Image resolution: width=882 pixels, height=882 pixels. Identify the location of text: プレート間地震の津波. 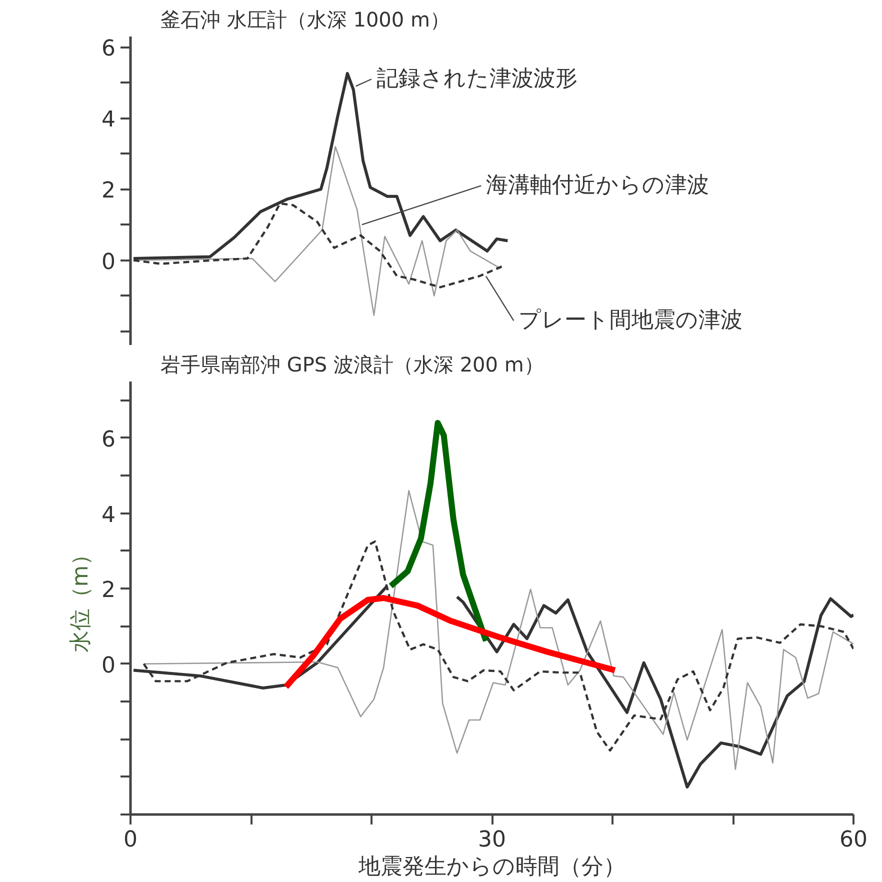
(630, 321).